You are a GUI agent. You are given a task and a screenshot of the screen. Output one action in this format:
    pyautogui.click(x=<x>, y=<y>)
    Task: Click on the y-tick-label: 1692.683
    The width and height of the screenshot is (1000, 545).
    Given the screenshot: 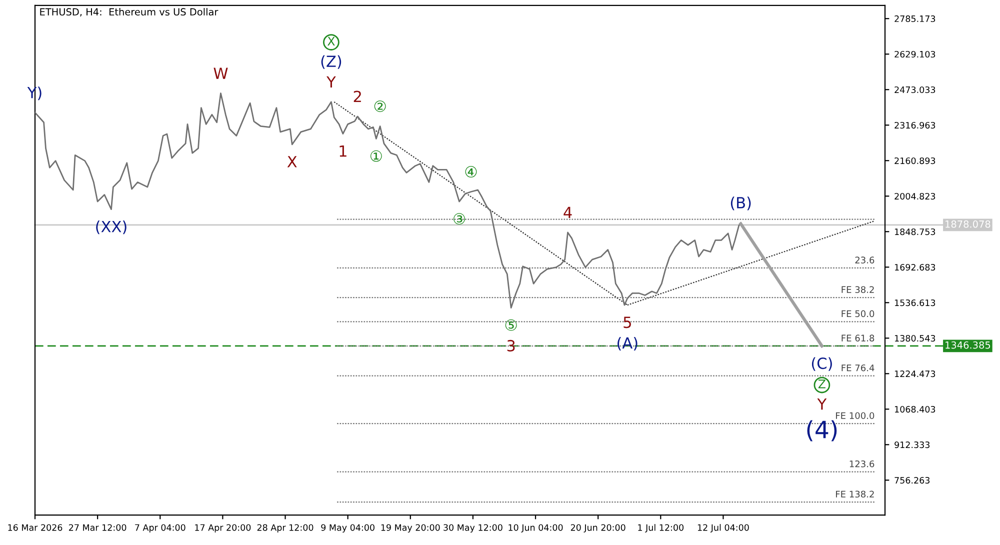 What is the action you would take?
    pyautogui.click(x=915, y=267)
    